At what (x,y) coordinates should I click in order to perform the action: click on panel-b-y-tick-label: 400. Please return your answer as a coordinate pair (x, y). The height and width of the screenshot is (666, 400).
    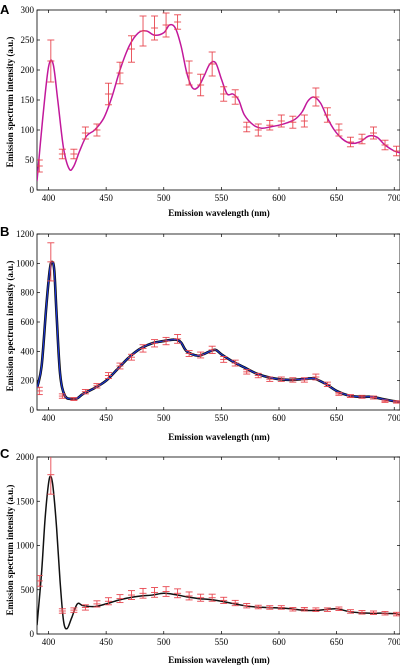
    Looking at the image, I should click on (28, 351).